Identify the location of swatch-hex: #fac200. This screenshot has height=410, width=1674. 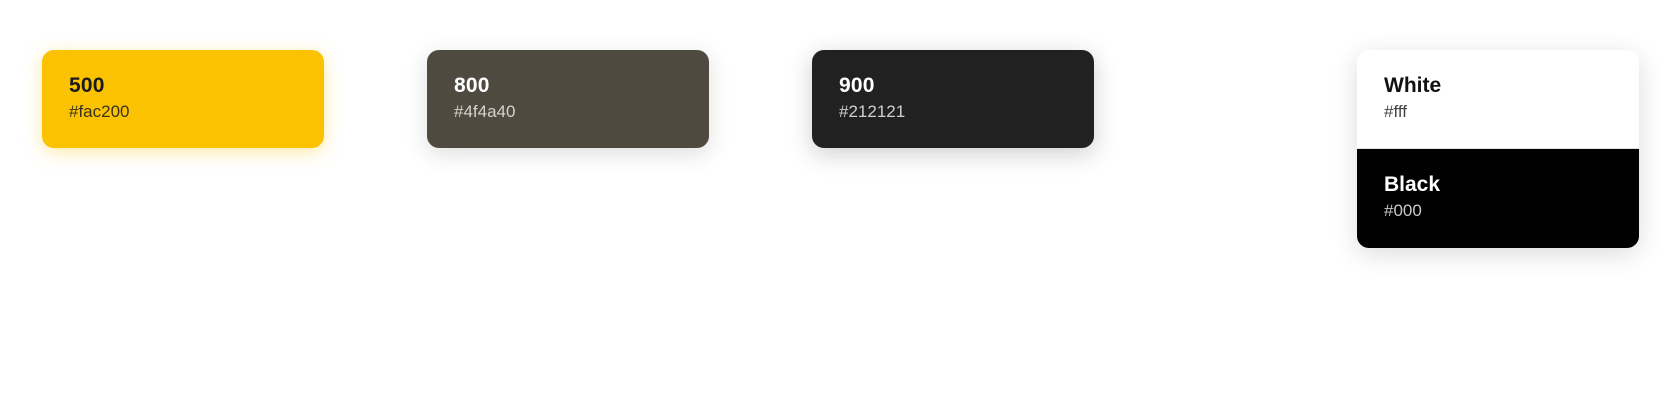
(99, 111).